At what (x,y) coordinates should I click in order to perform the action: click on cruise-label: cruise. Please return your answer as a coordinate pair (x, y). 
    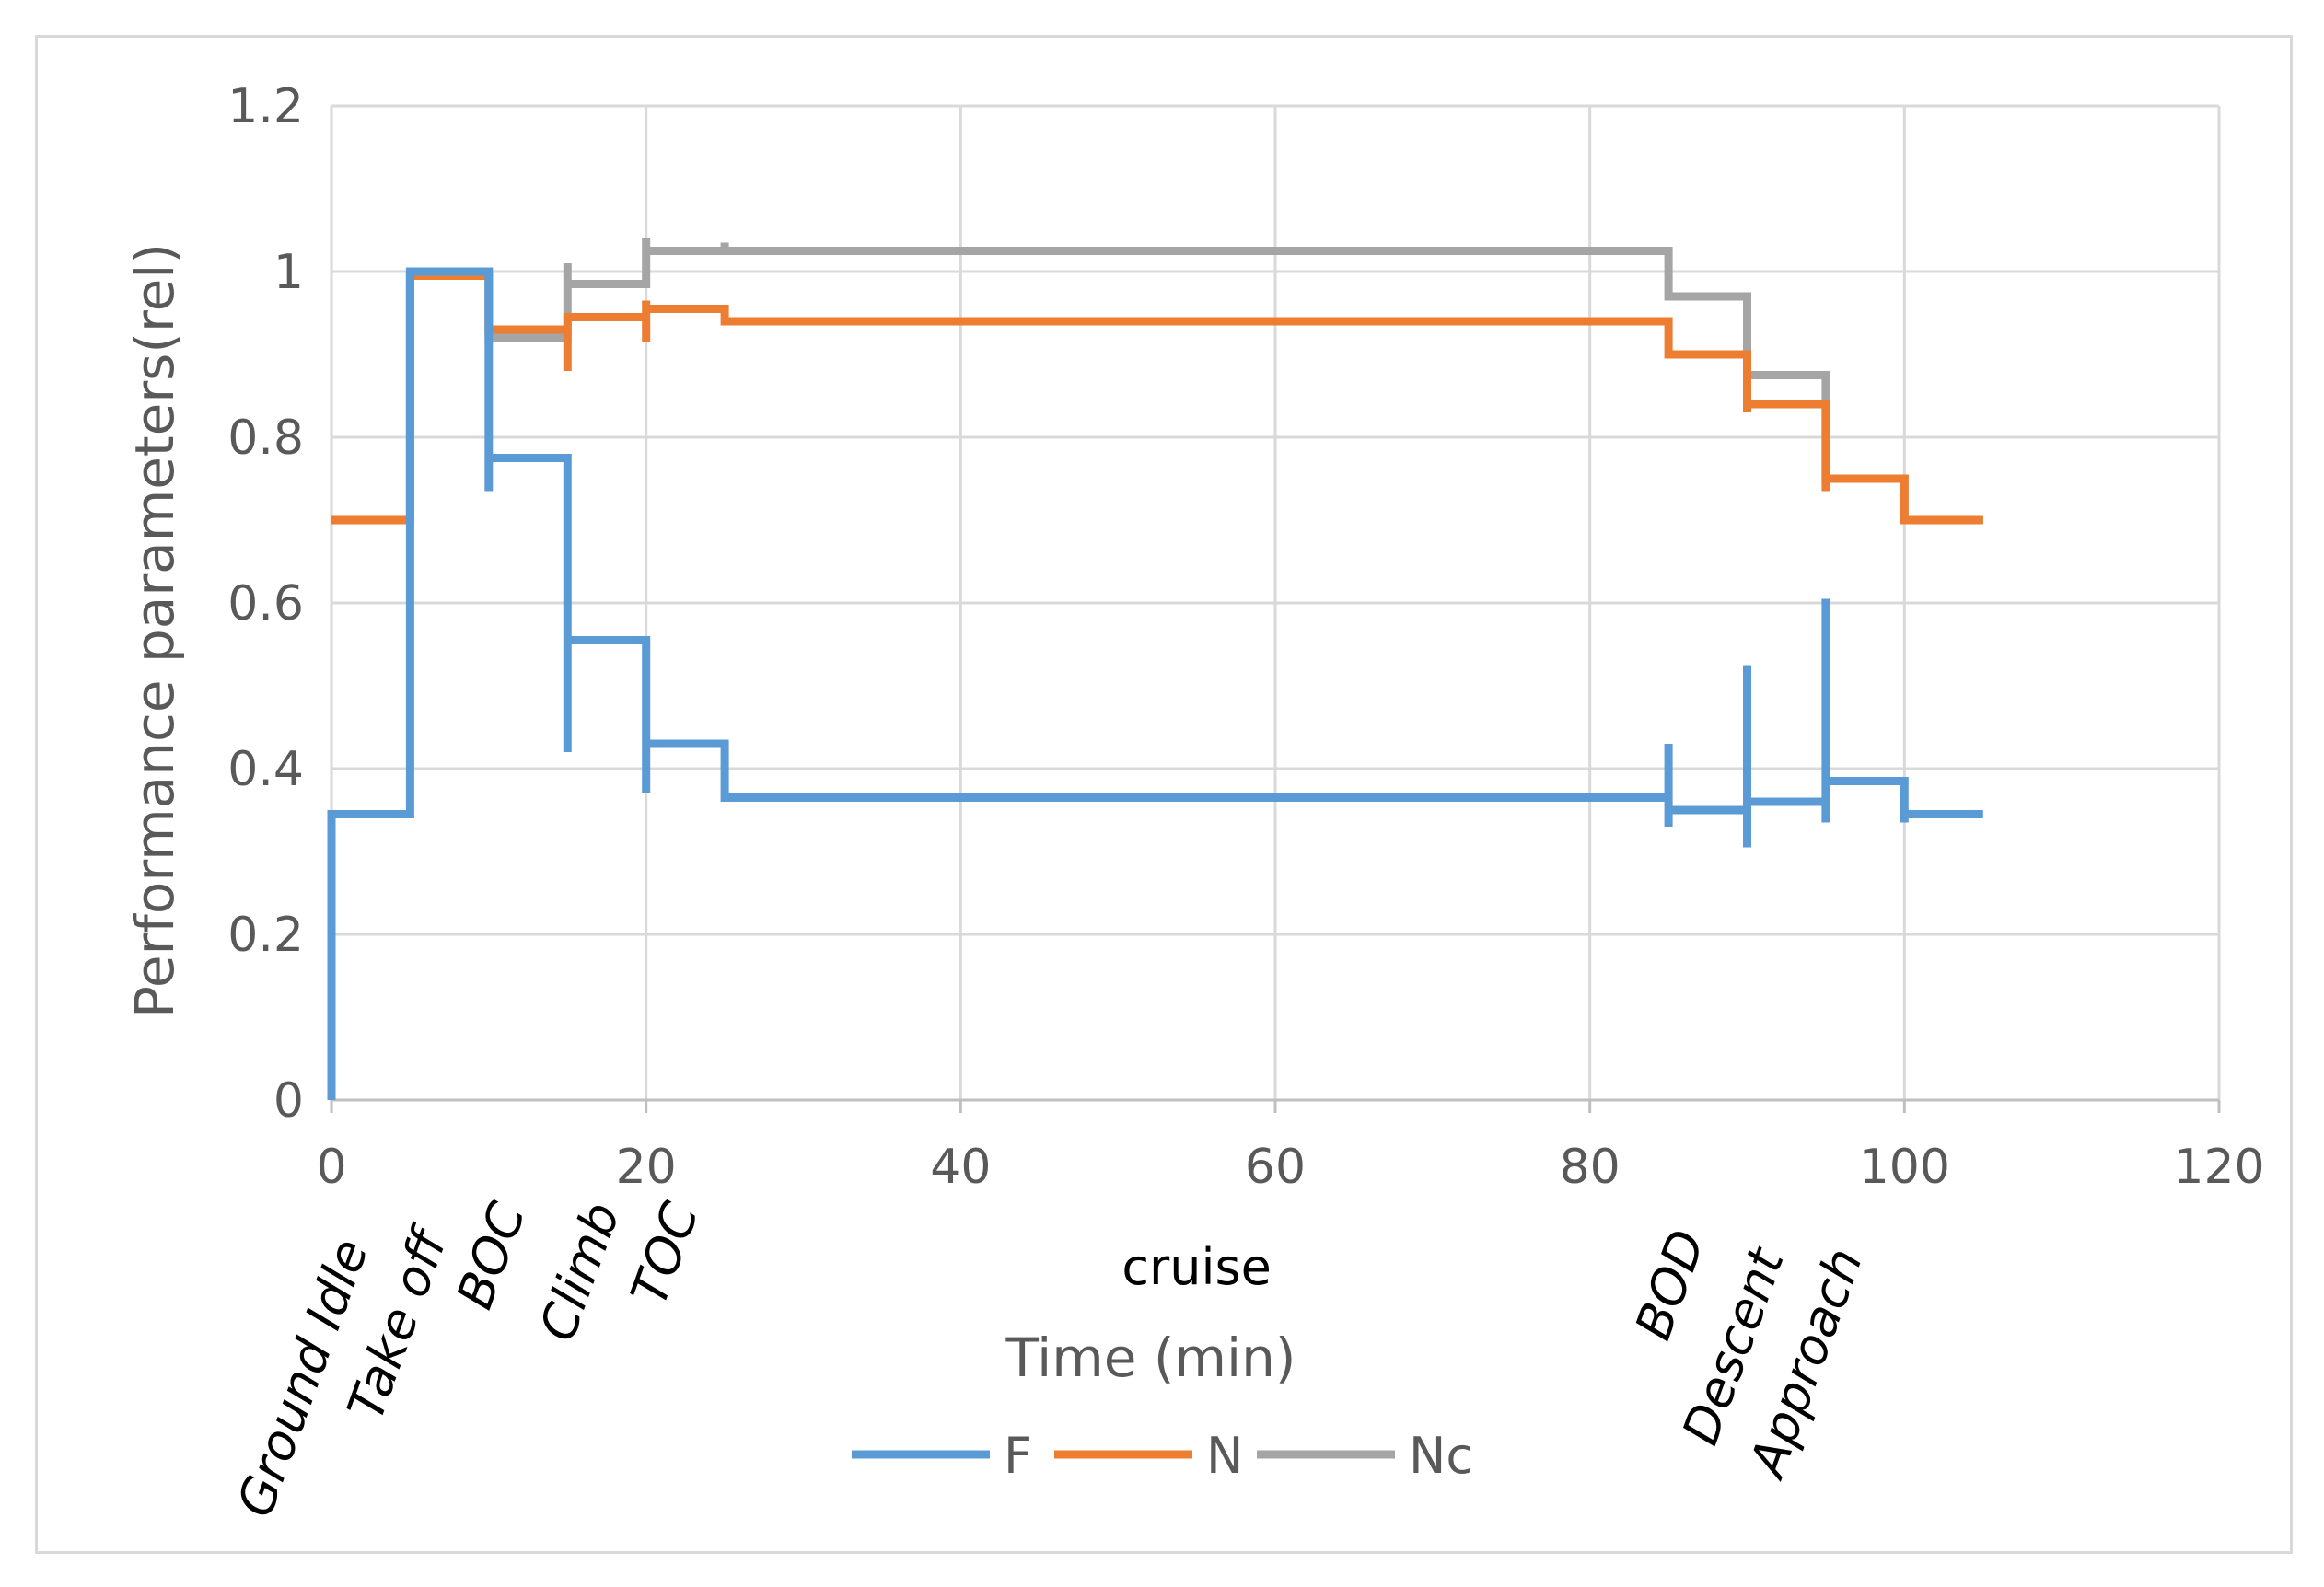
    Looking at the image, I should click on (1196, 1267).